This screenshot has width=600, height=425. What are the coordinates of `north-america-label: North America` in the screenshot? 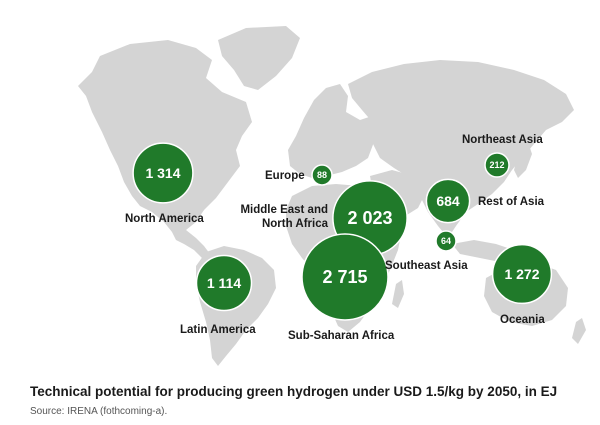 It's located at (164, 219).